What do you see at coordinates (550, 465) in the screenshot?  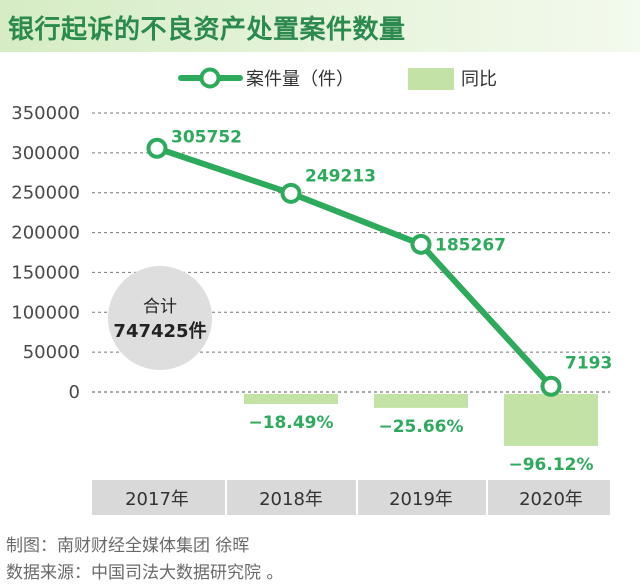 I see `yoy-label: −96.12%` at bounding box center [550, 465].